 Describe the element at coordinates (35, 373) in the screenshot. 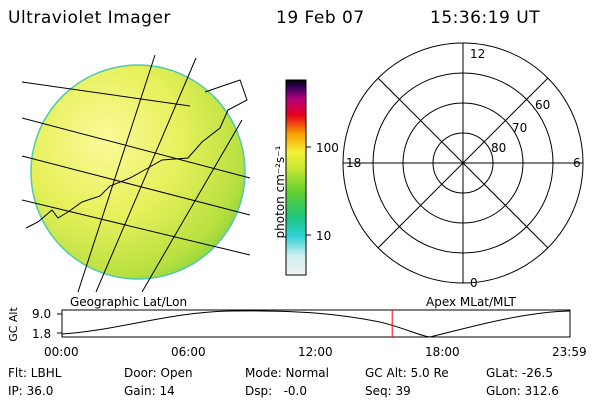

I see `status-filter: Flt: LBHL` at that location.